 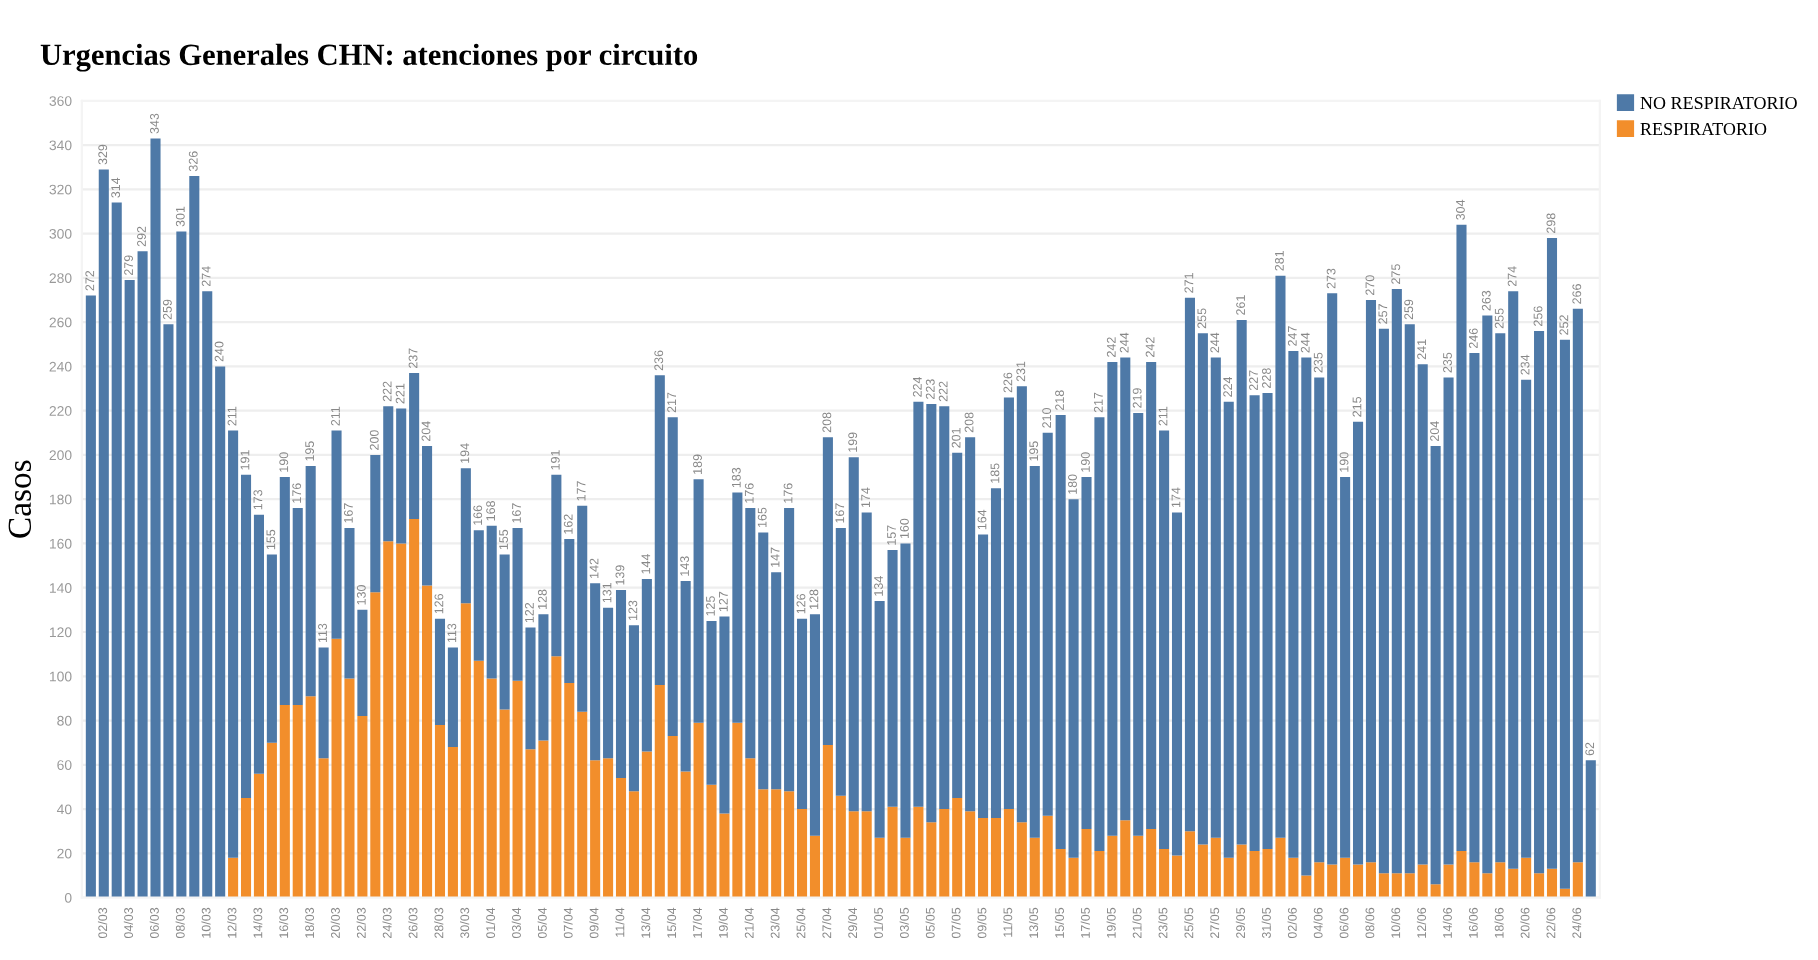 I want to click on chart-title: Urgencias Generales CHN: atenciones por circuito, so click(x=369, y=57).